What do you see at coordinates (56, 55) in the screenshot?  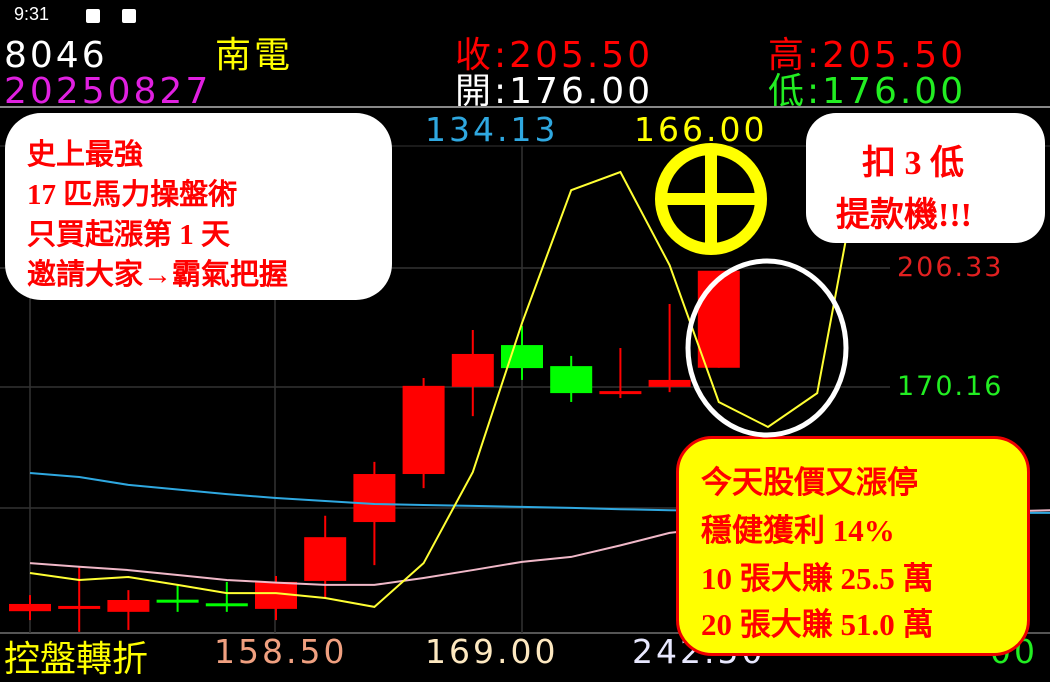 I see `stock-code: 8046` at bounding box center [56, 55].